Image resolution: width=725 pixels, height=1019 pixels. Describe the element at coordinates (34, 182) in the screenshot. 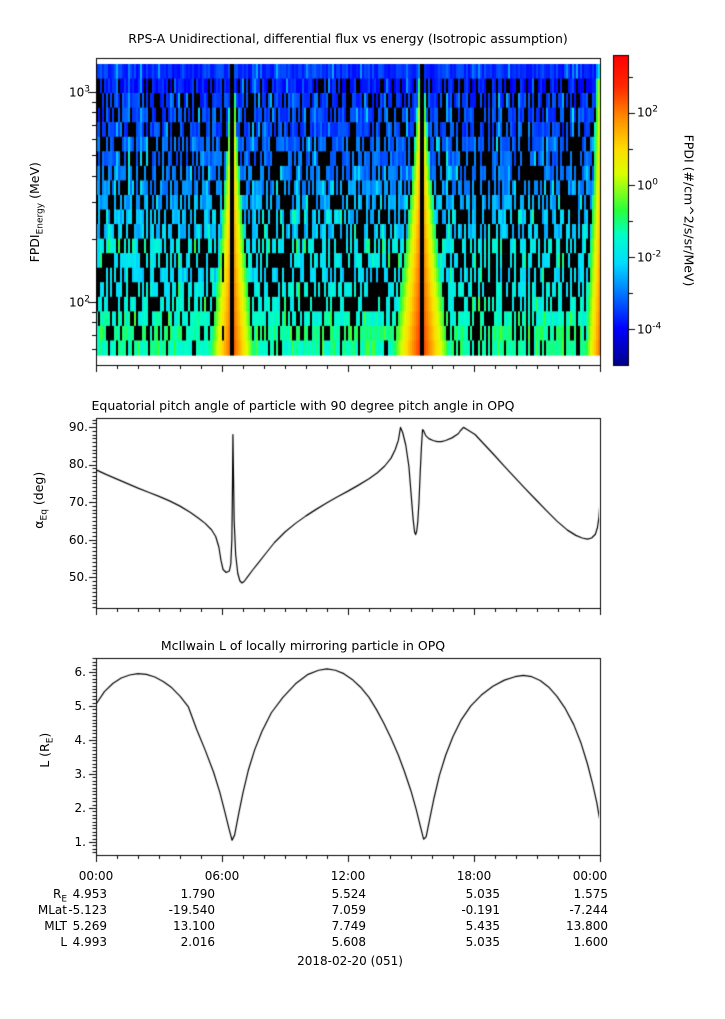

I see `ylabel-unit: (MeV)` at that location.